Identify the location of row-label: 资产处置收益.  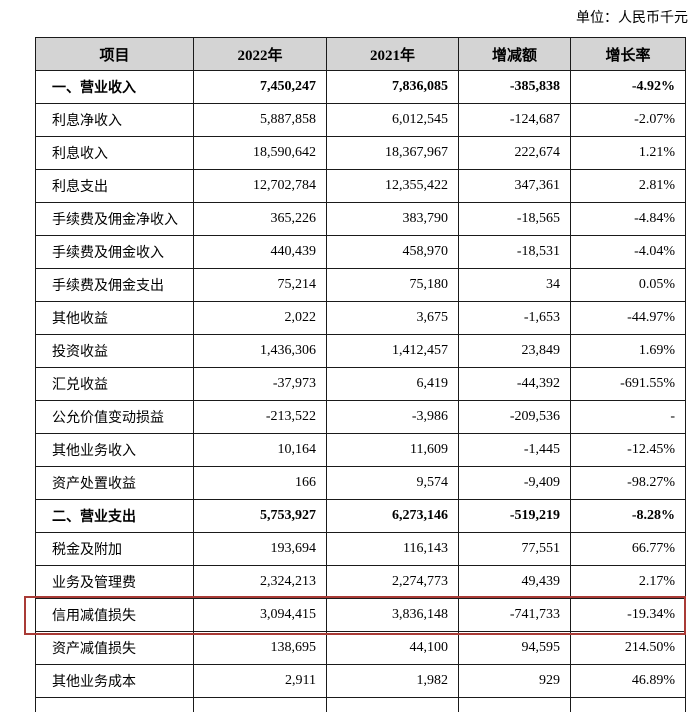
(114, 483).